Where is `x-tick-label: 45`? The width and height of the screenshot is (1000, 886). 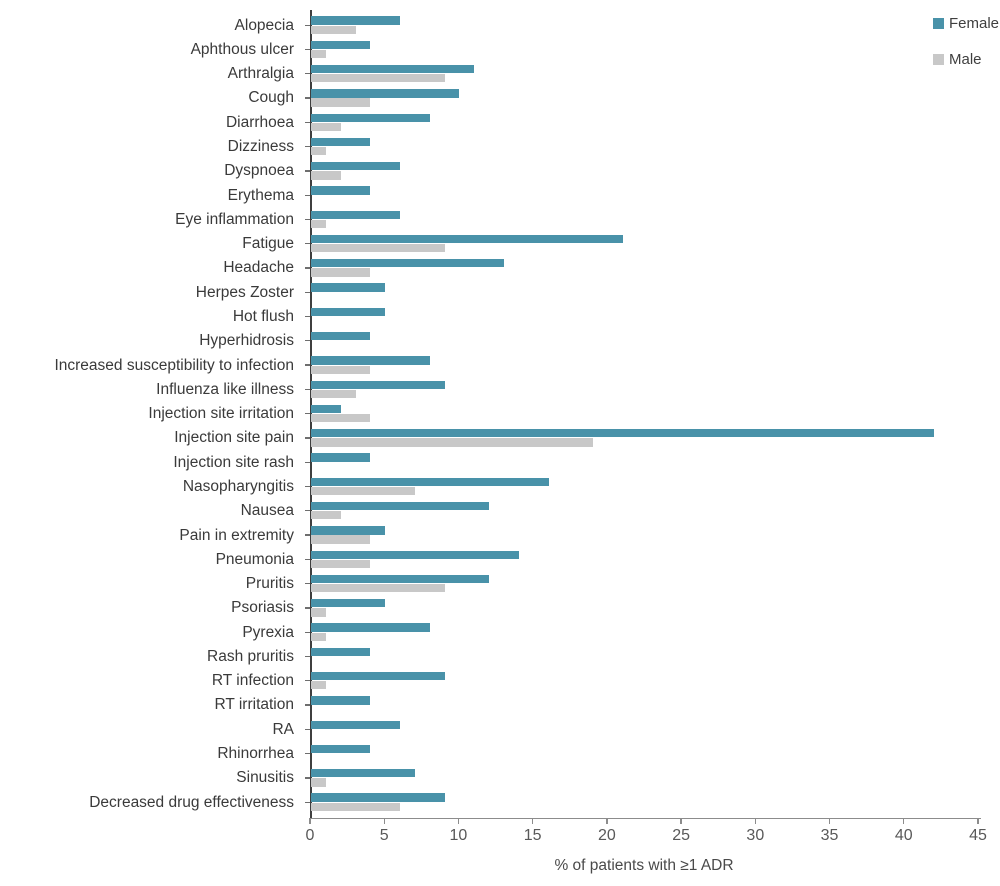 x-tick-label: 45 is located at coordinates (978, 835).